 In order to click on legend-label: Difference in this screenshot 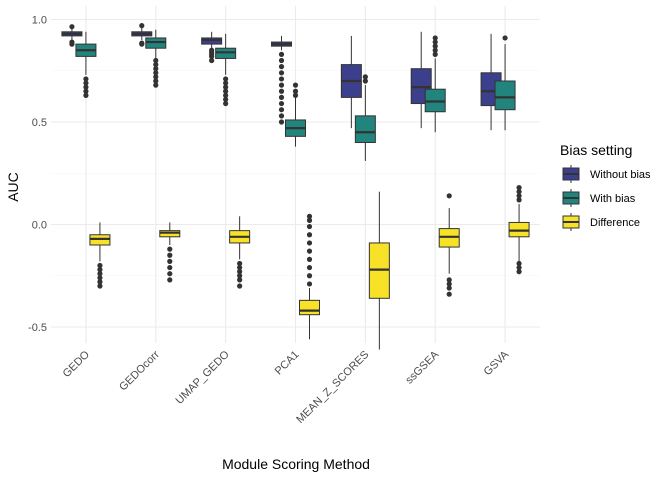, I will do `click(615, 223)`.